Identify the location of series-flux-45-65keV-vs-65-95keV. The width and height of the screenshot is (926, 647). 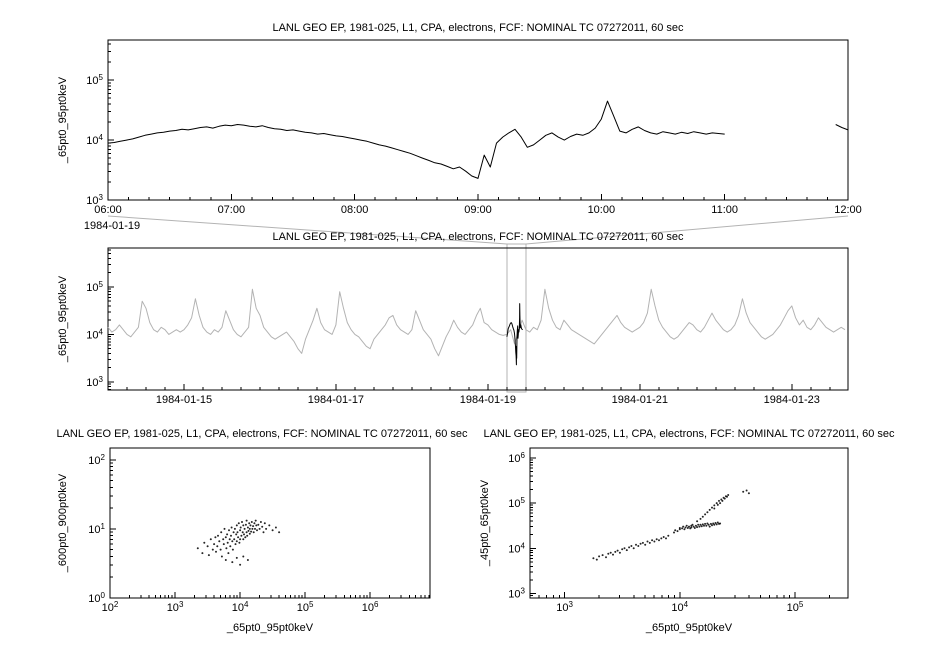
(671, 525).